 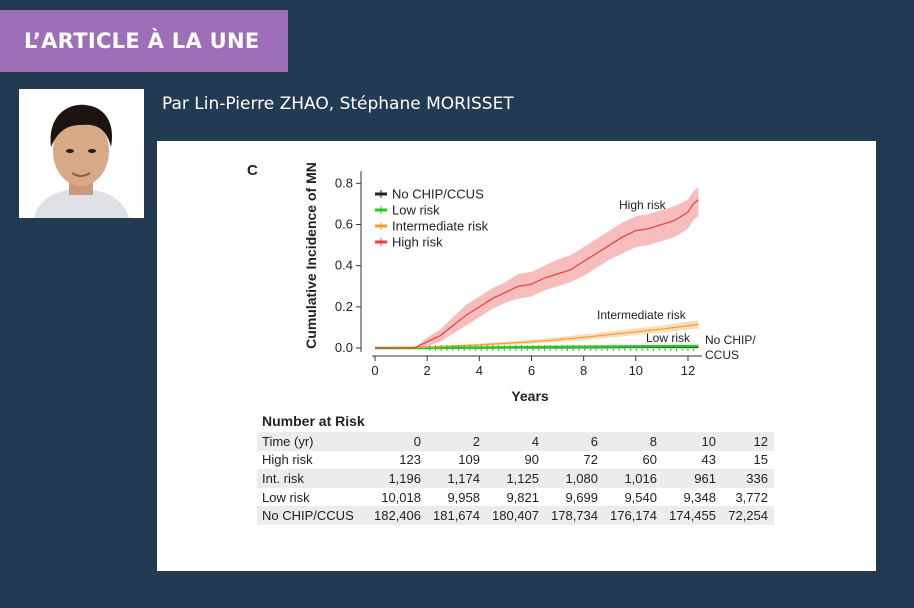 What do you see at coordinates (668, 338) in the screenshot?
I see `series-end-label: Low risk` at bounding box center [668, 338].